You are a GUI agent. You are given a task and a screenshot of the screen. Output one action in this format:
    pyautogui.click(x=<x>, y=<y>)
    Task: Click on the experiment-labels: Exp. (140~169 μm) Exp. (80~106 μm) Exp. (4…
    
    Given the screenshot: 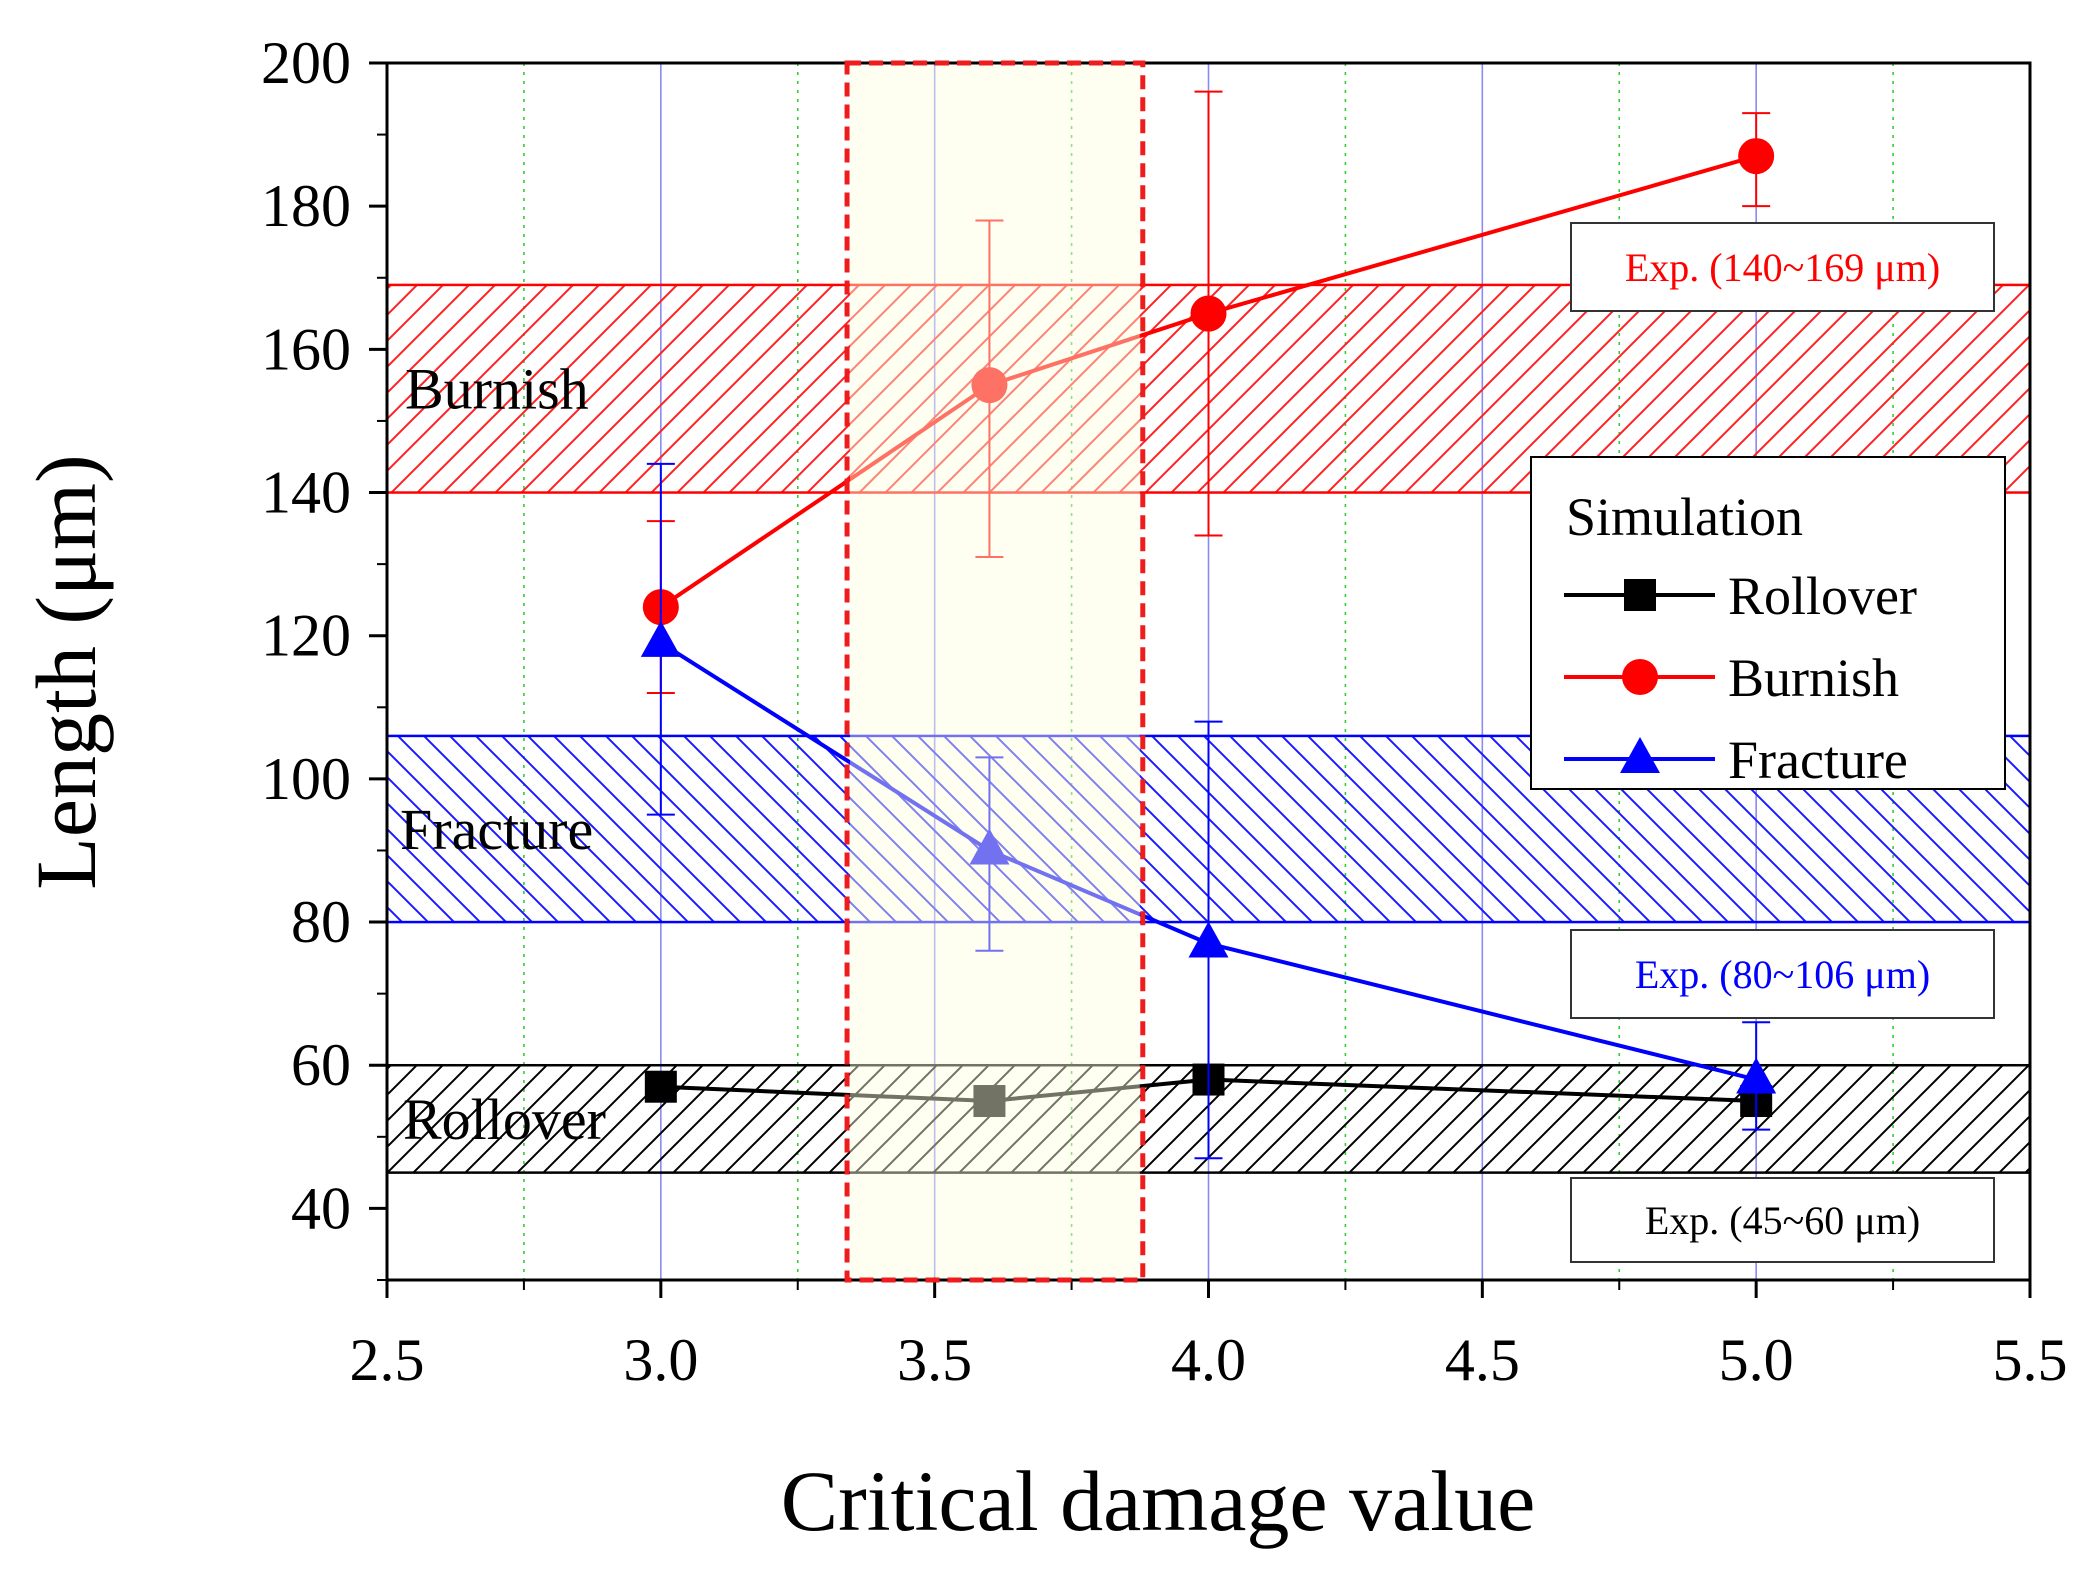 What is the action you would take?
    pyautogui.click(x=1782, y=742)
    